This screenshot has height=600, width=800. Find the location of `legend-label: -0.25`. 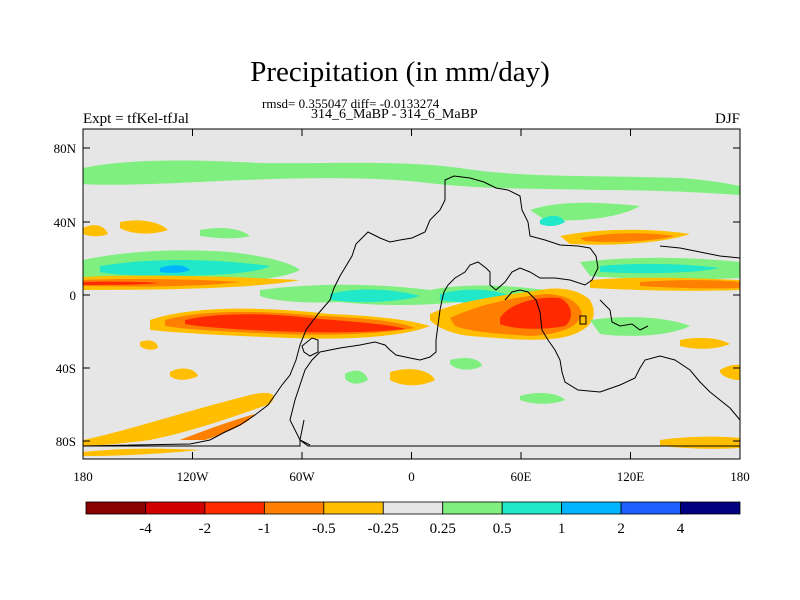

legend-label: -0.25 is located at coordinates (383, 529).